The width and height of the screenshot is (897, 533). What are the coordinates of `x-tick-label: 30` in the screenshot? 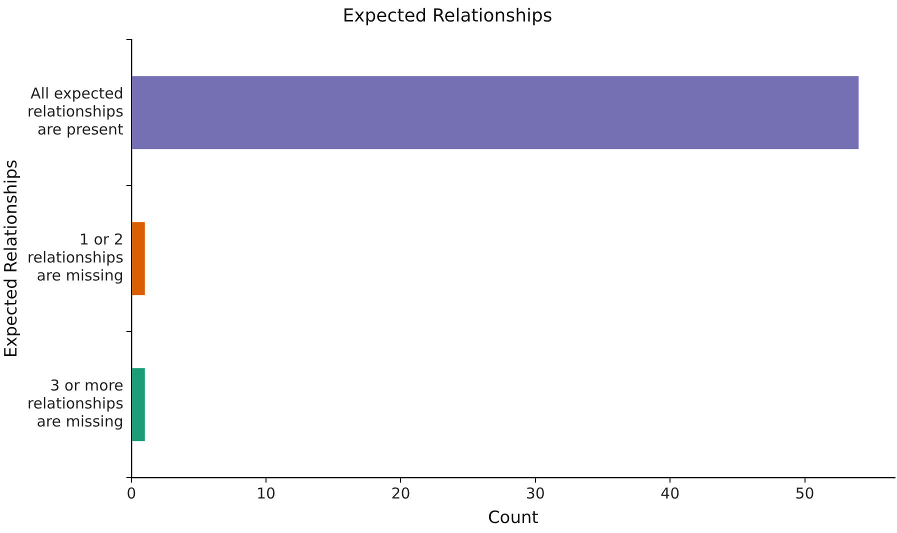 It's located at (535, 493).